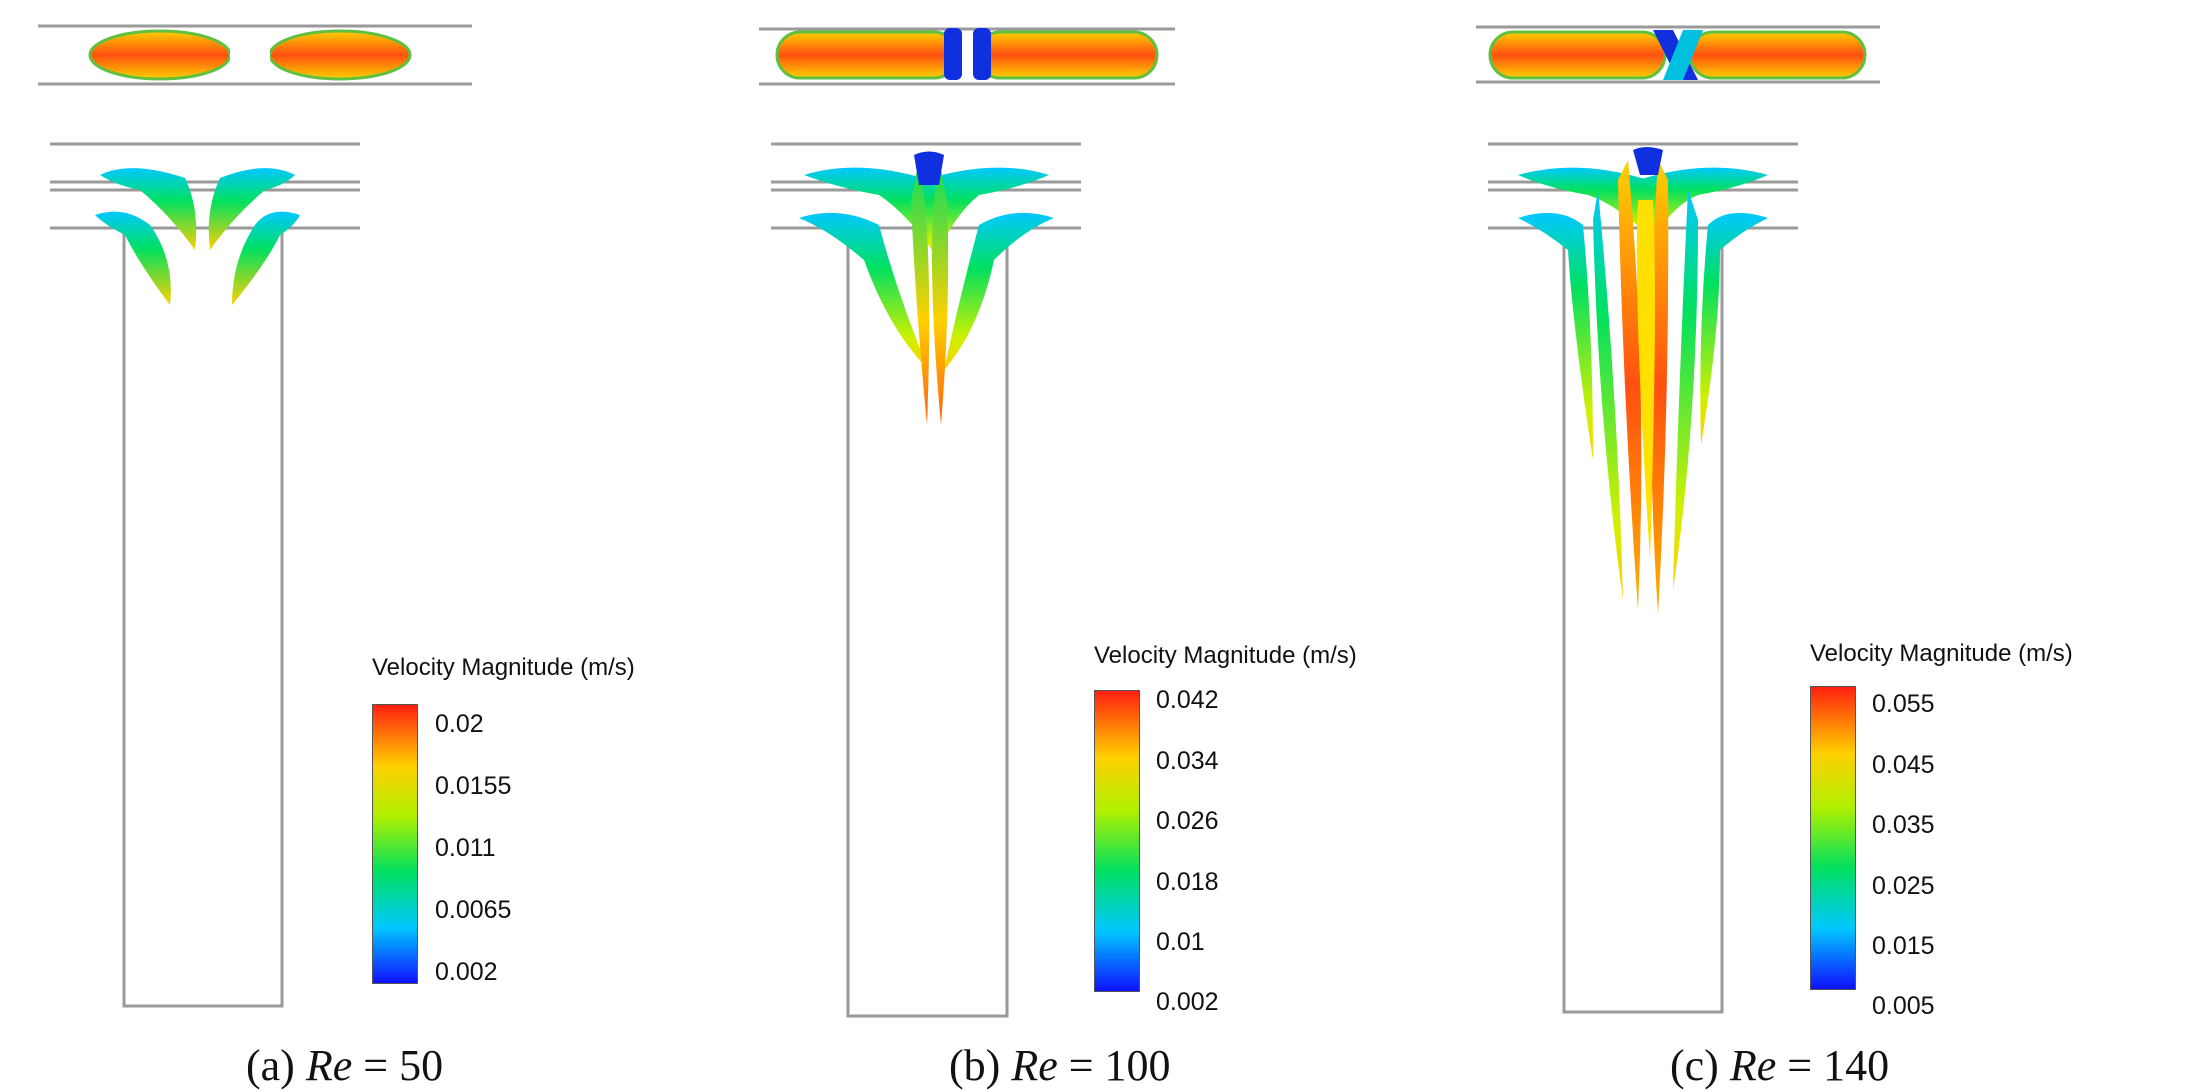  I want to click on caption-b-prefix: (b), so click(980, 1065).